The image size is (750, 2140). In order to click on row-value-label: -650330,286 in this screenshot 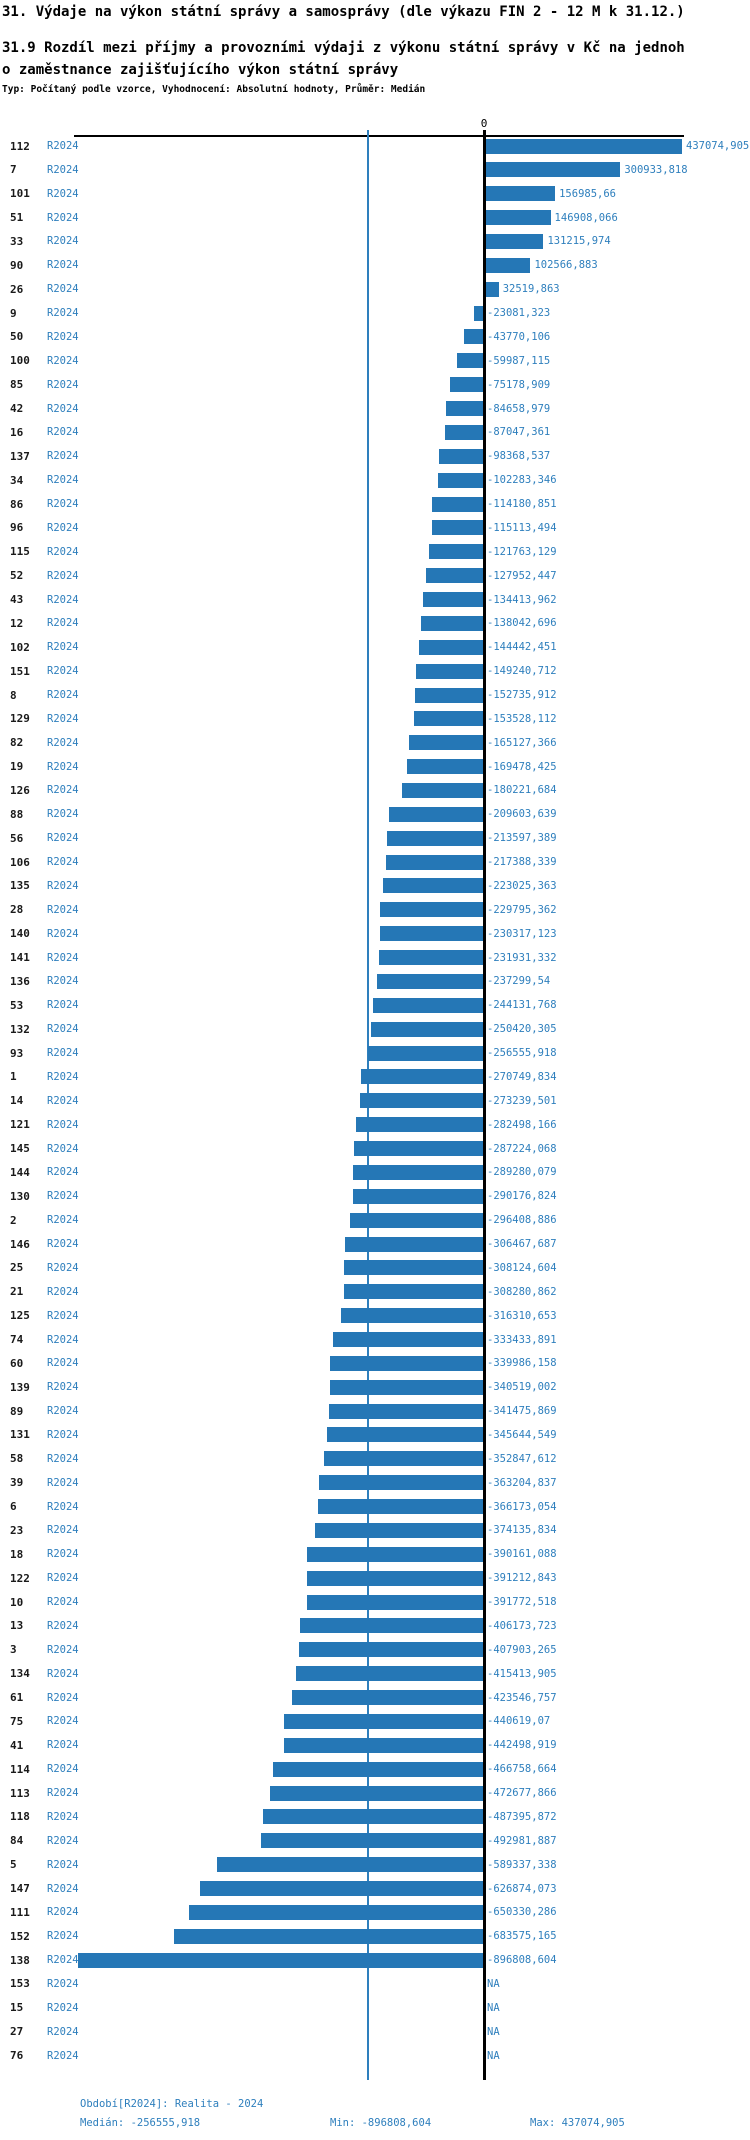, I will do `click(522, 1912)`.